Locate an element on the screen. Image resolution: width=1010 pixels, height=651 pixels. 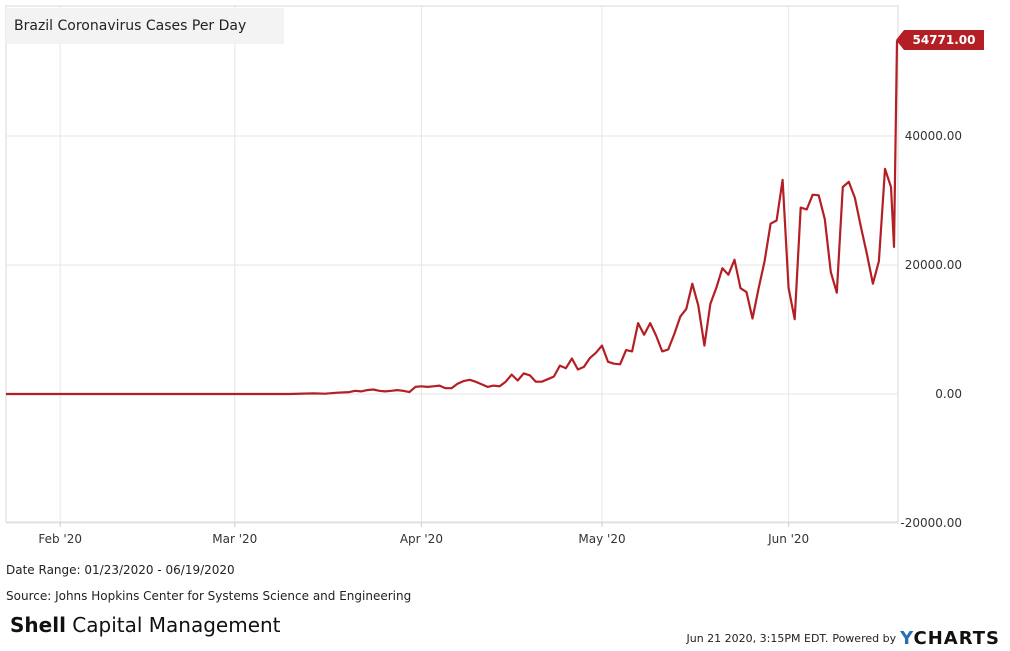
x-tick-label: Feb '20 is located at coordinates (60, 539).